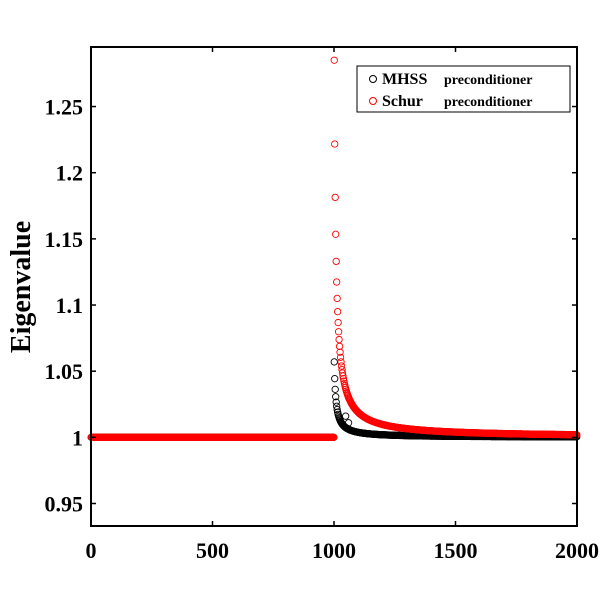 This screenshot has width=600, height=600. What do you see at coordinates (456, 550) in the screenshot?
I see `x-tick-label: 1500` at bounding box center [456, 550].